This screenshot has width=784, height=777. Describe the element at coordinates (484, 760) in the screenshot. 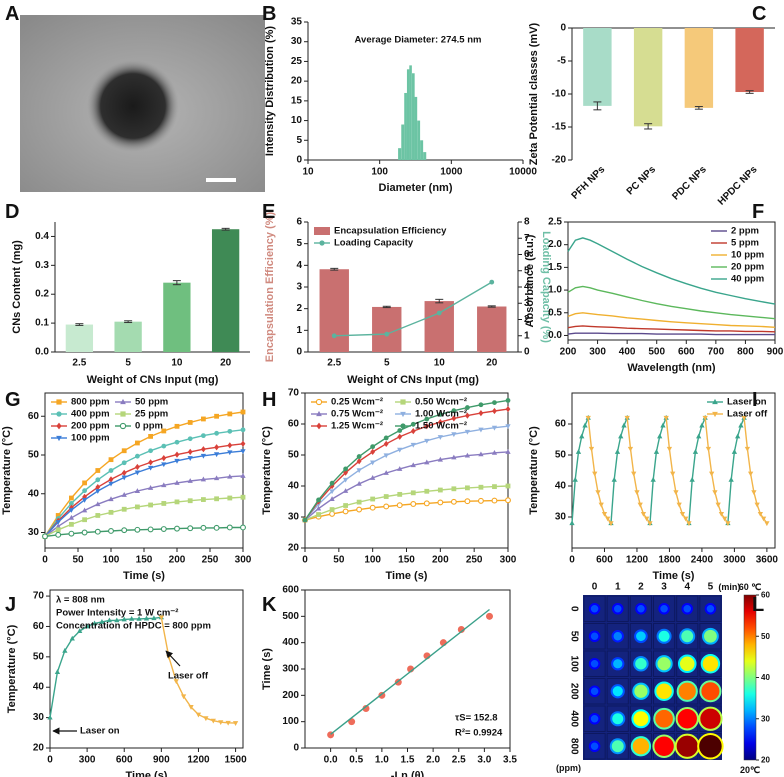

I see `x-tick-label: 3.0` at that location.